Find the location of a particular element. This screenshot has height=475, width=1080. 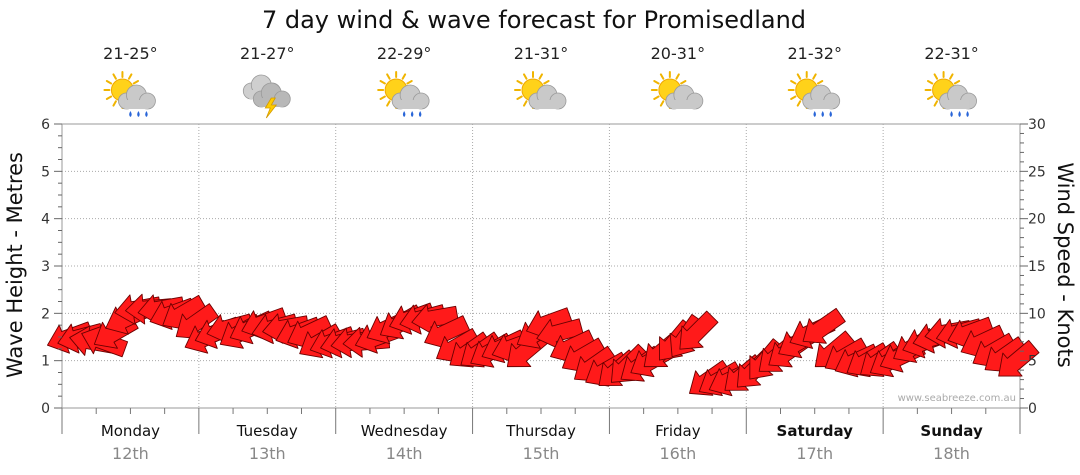

y-left-tick-label: 2 is located at coordinates (45, 314).